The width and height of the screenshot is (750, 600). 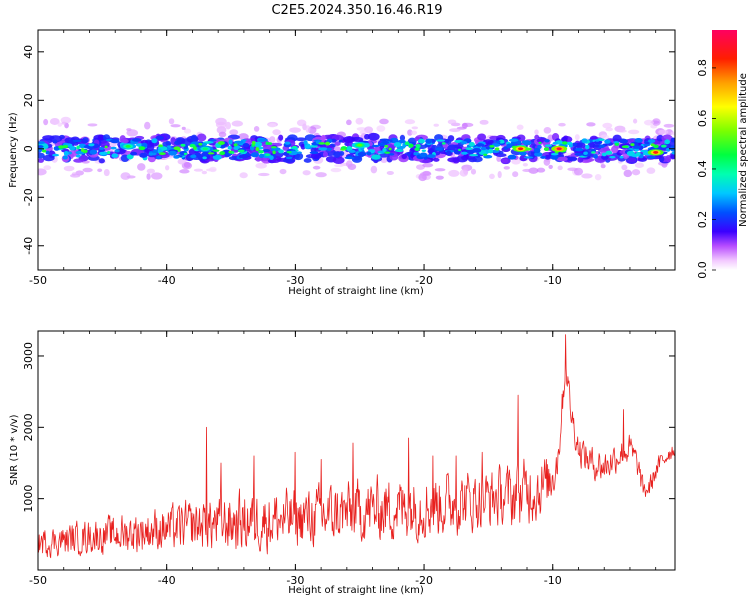 I want to click on colorbar-label: Normalized spectral amplitude, so click(x=743, y=150).